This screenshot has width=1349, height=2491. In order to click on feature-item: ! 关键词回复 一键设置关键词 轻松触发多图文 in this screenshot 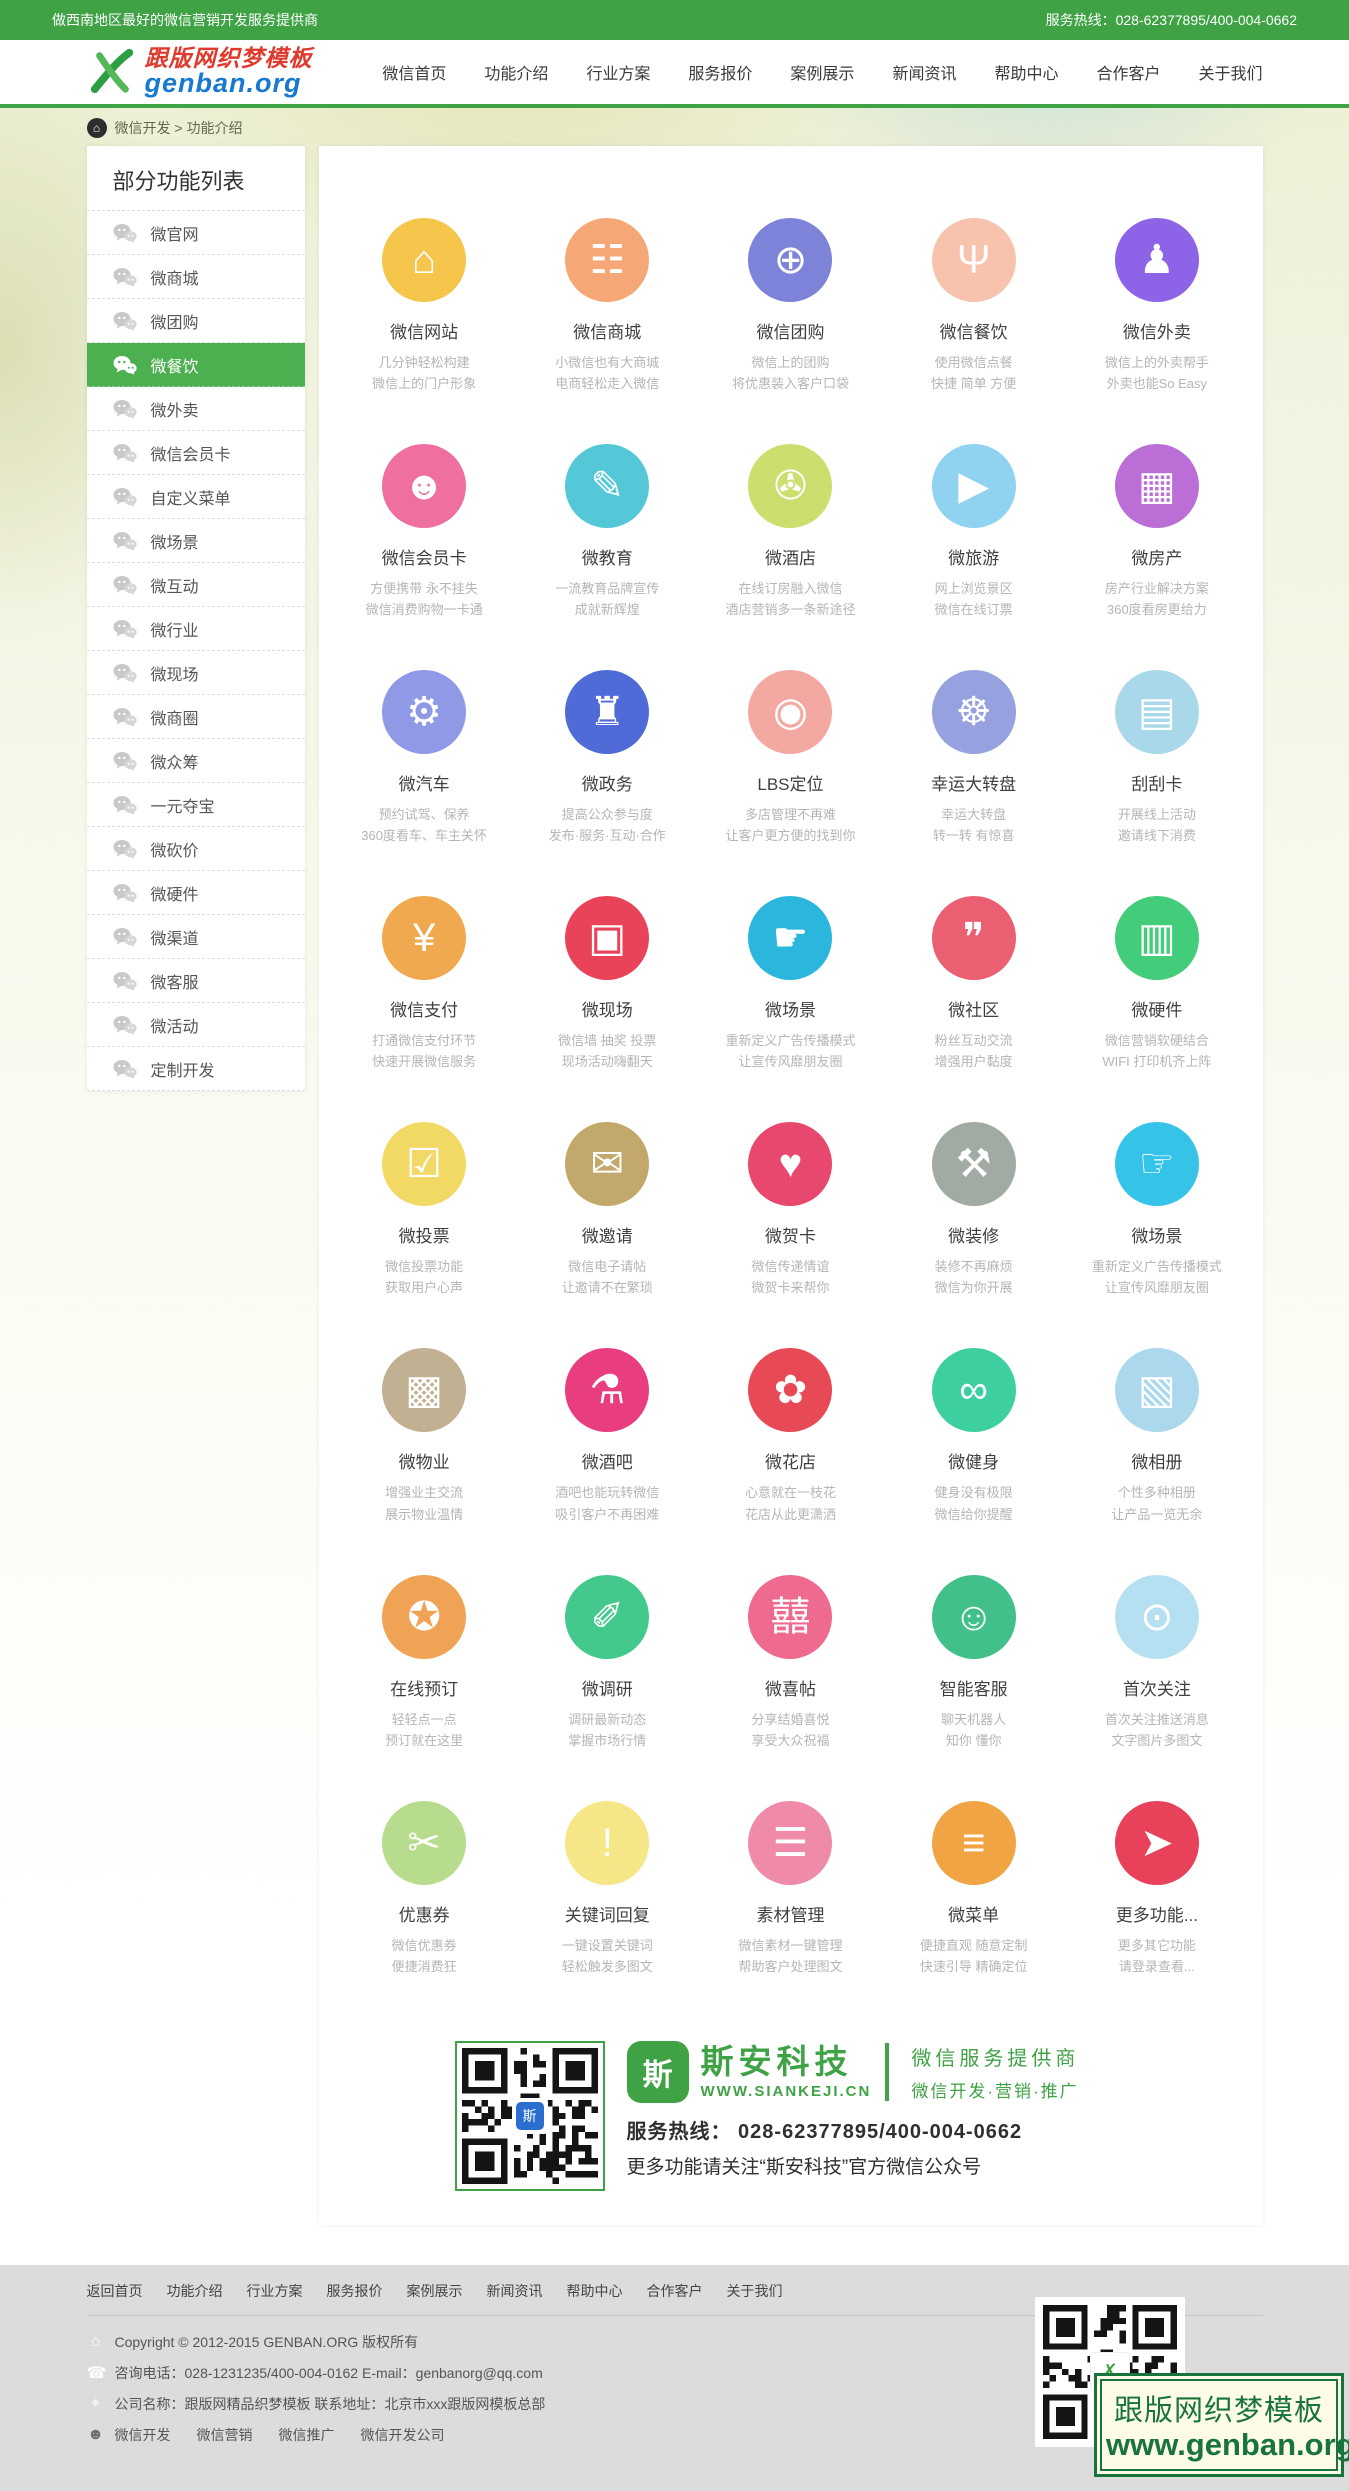, I will do `click(607, 1888)`.